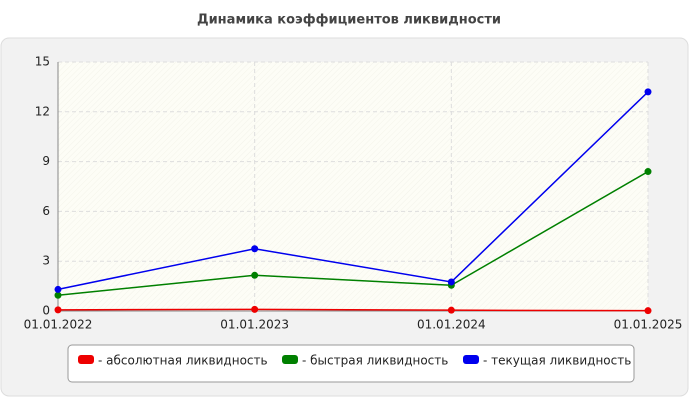 This screenshot has width=700, height=404. What do you see at coordinates (353, 310) in the screenshot?
I see `series-line` at bounding box center [353, 310].